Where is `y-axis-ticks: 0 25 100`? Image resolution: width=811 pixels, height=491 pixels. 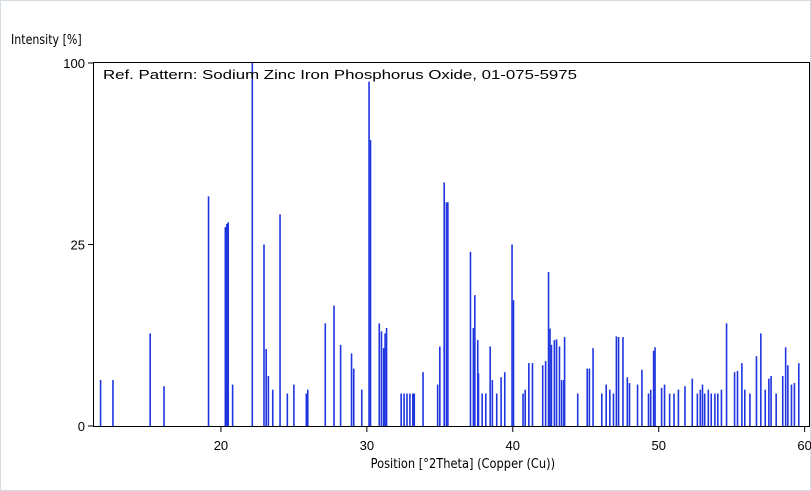
y-axis-ticks: 0 25 100 is located at coordinates (78, 245).